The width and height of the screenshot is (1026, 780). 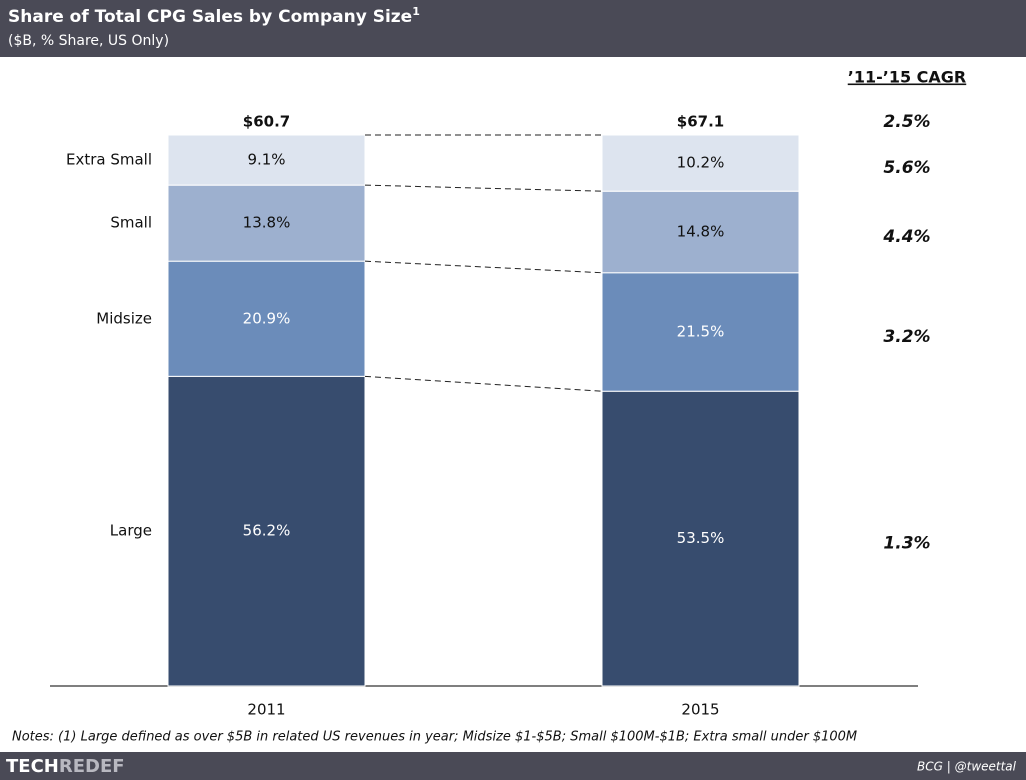 What do you see at coordinates (700, 710) in the screenshot?
I see `x-tick-label: 2015` at bounding box center [700, 710].